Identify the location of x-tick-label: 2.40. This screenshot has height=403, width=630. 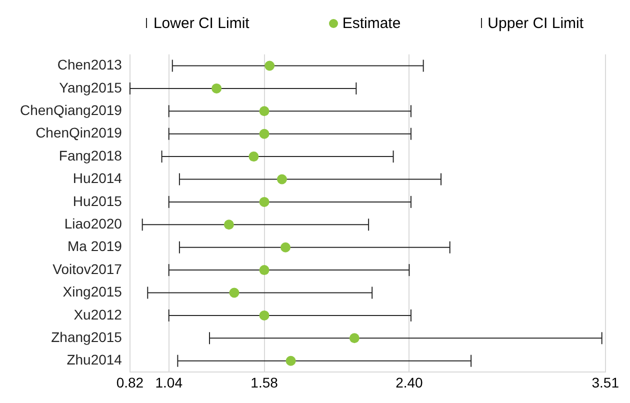
(410, 382).